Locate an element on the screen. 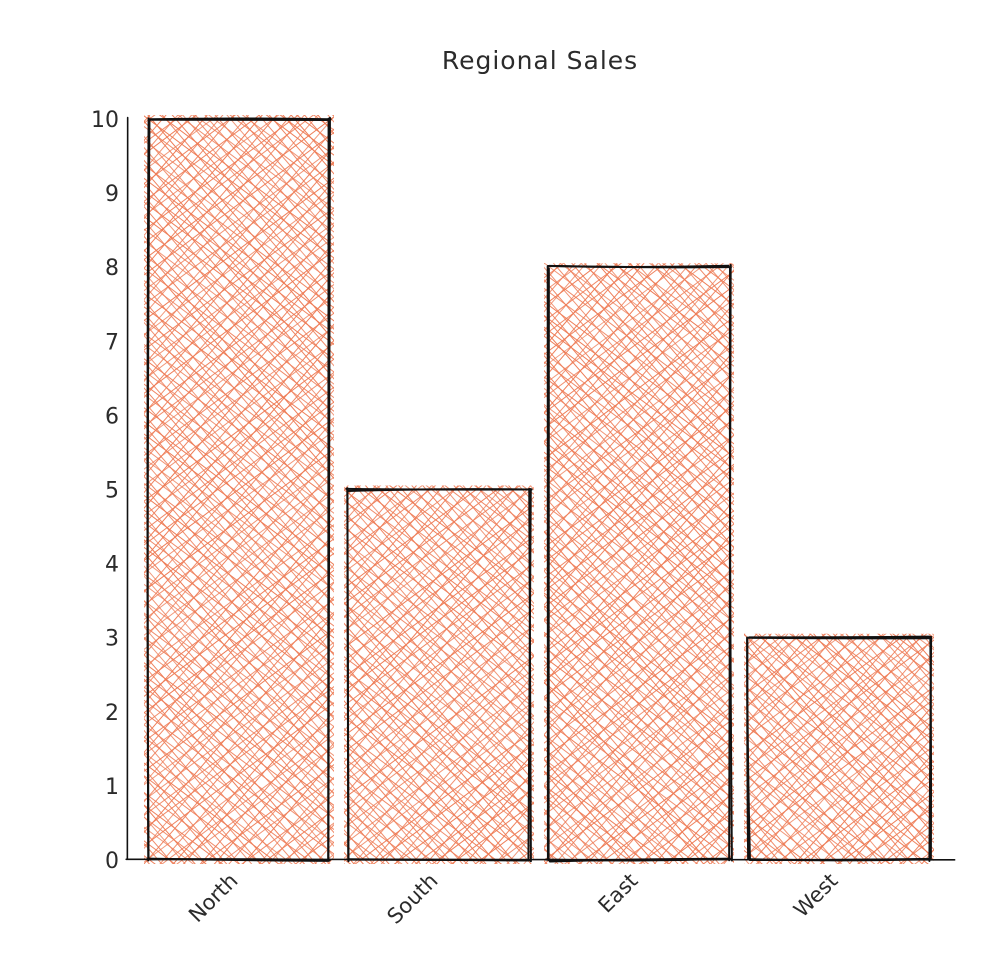 This screenshot has width=1006, height=964. y-tick-label: 1 is located at coordinates (112, 787).